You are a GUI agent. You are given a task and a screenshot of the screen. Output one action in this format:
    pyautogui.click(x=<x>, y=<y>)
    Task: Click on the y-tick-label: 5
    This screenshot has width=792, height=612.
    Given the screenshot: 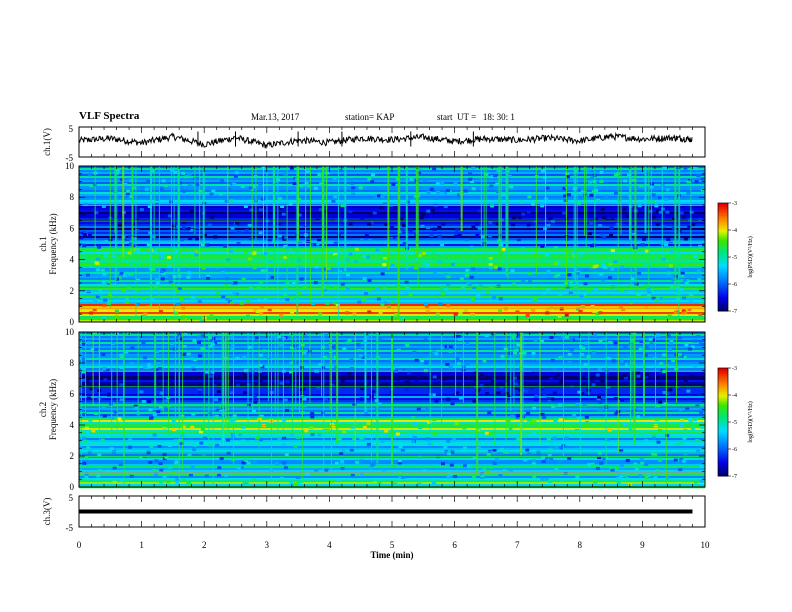 What is the action you would take?
    pyautogui.click(x=71, y=498)
    